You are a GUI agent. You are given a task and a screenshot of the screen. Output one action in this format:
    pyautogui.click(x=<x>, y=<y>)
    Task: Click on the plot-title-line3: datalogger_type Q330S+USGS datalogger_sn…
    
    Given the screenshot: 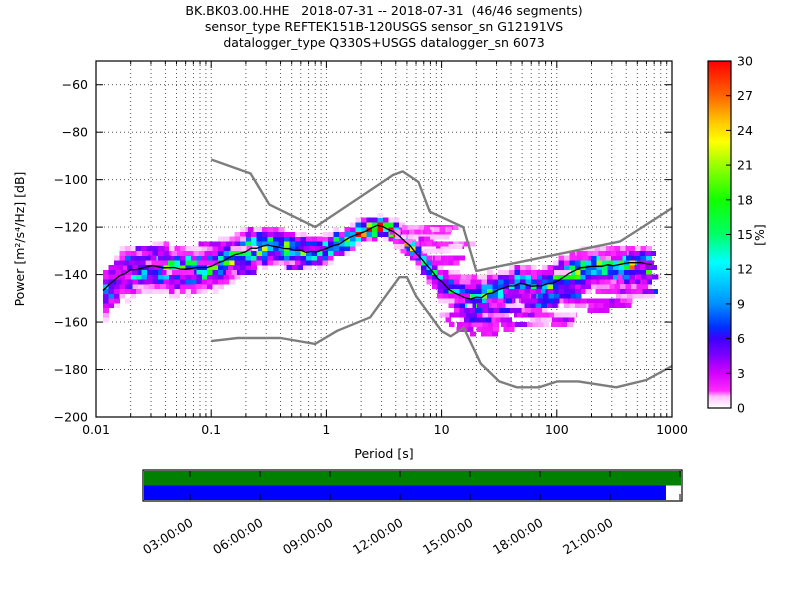 What is the action you would take?
    pyautogui.click(x=383, y=42)
    